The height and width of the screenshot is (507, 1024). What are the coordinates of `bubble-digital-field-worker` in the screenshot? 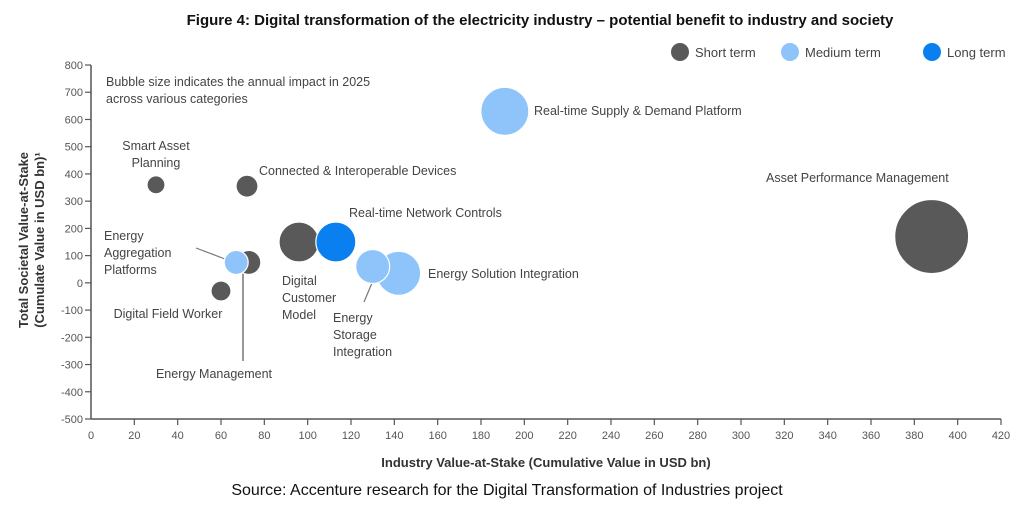 It's located at (221, 291).